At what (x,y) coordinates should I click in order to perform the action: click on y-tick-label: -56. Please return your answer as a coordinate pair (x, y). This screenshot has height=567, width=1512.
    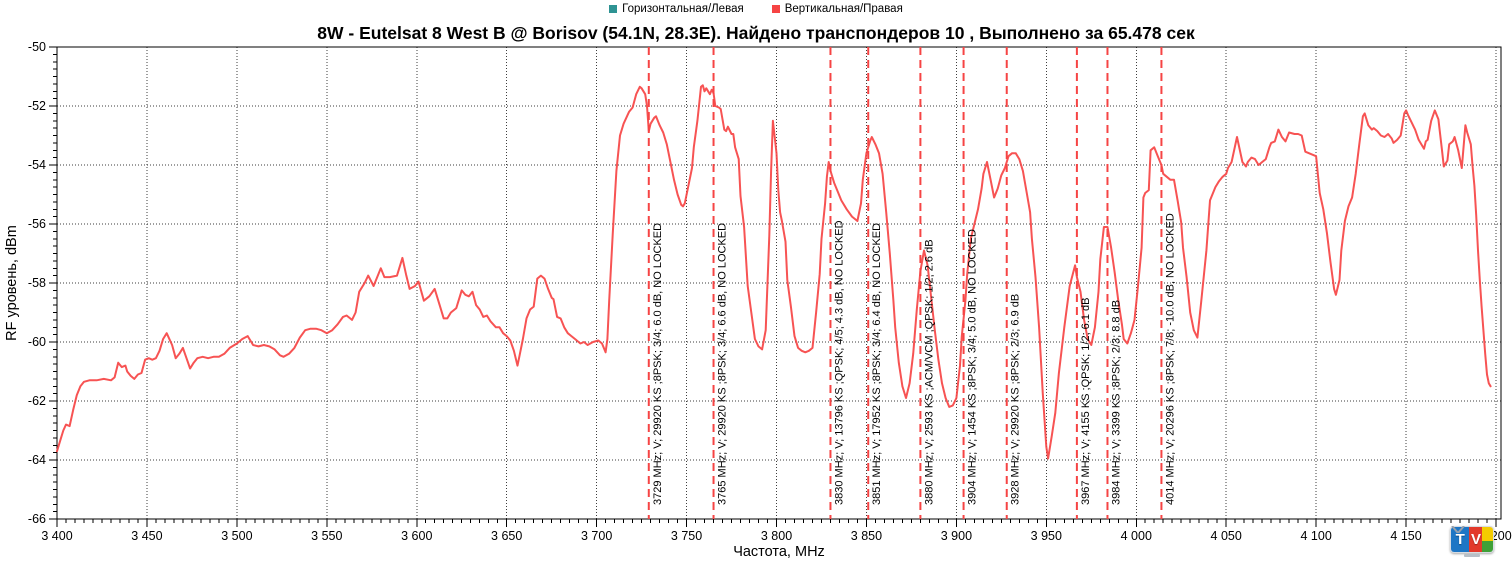
    Looking at the image, I should click on (37, 224).